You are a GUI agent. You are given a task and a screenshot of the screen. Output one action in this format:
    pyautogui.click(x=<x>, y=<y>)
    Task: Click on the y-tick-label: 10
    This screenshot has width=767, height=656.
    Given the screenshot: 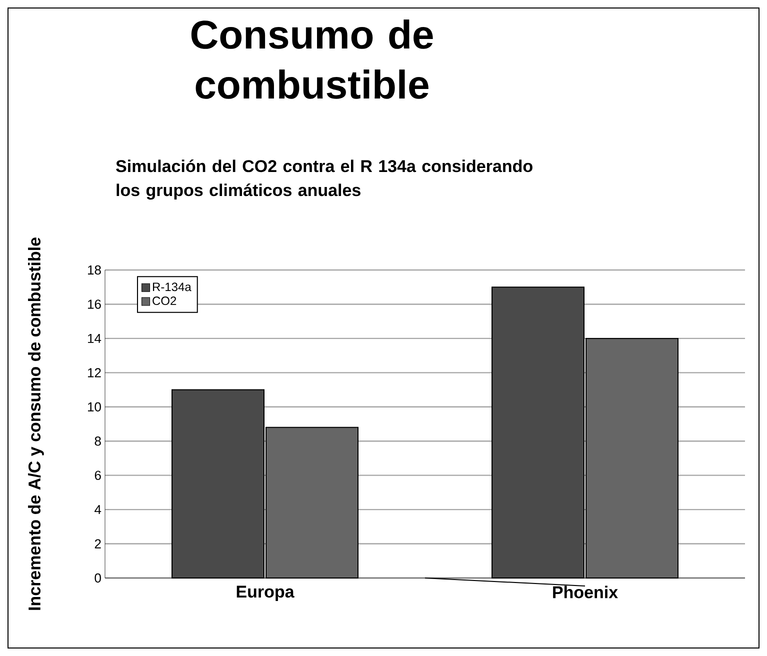 What is the action you would take?
    pyautogui.click(x=94, y=407)
    